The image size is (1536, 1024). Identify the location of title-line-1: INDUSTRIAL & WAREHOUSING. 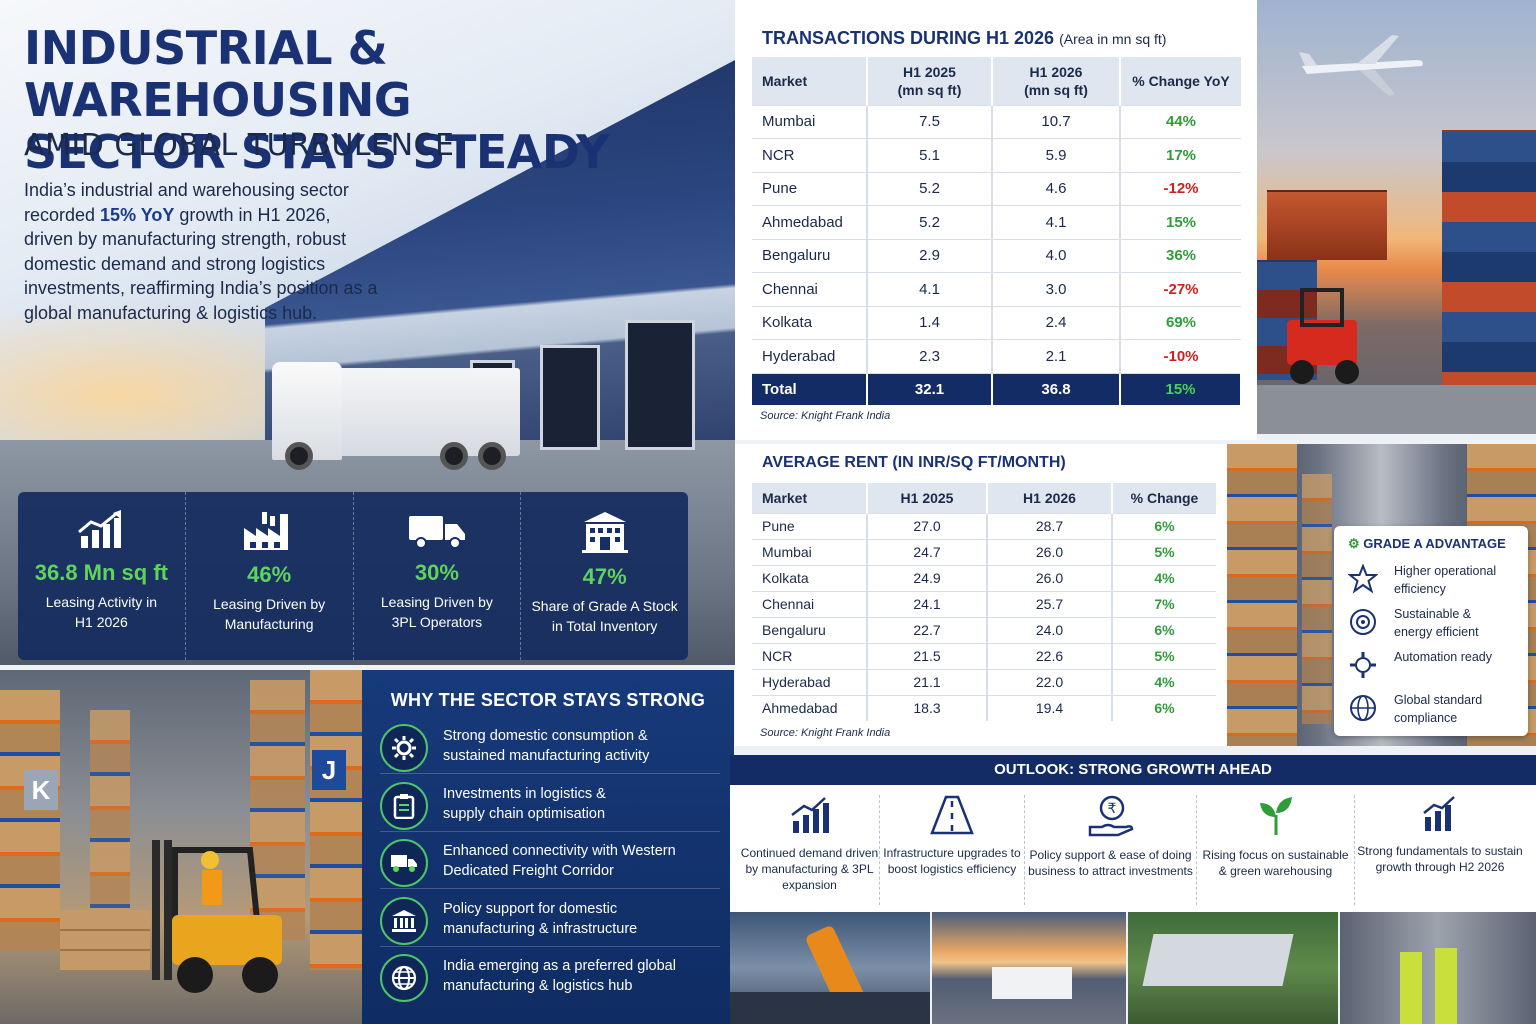
(218, 74).